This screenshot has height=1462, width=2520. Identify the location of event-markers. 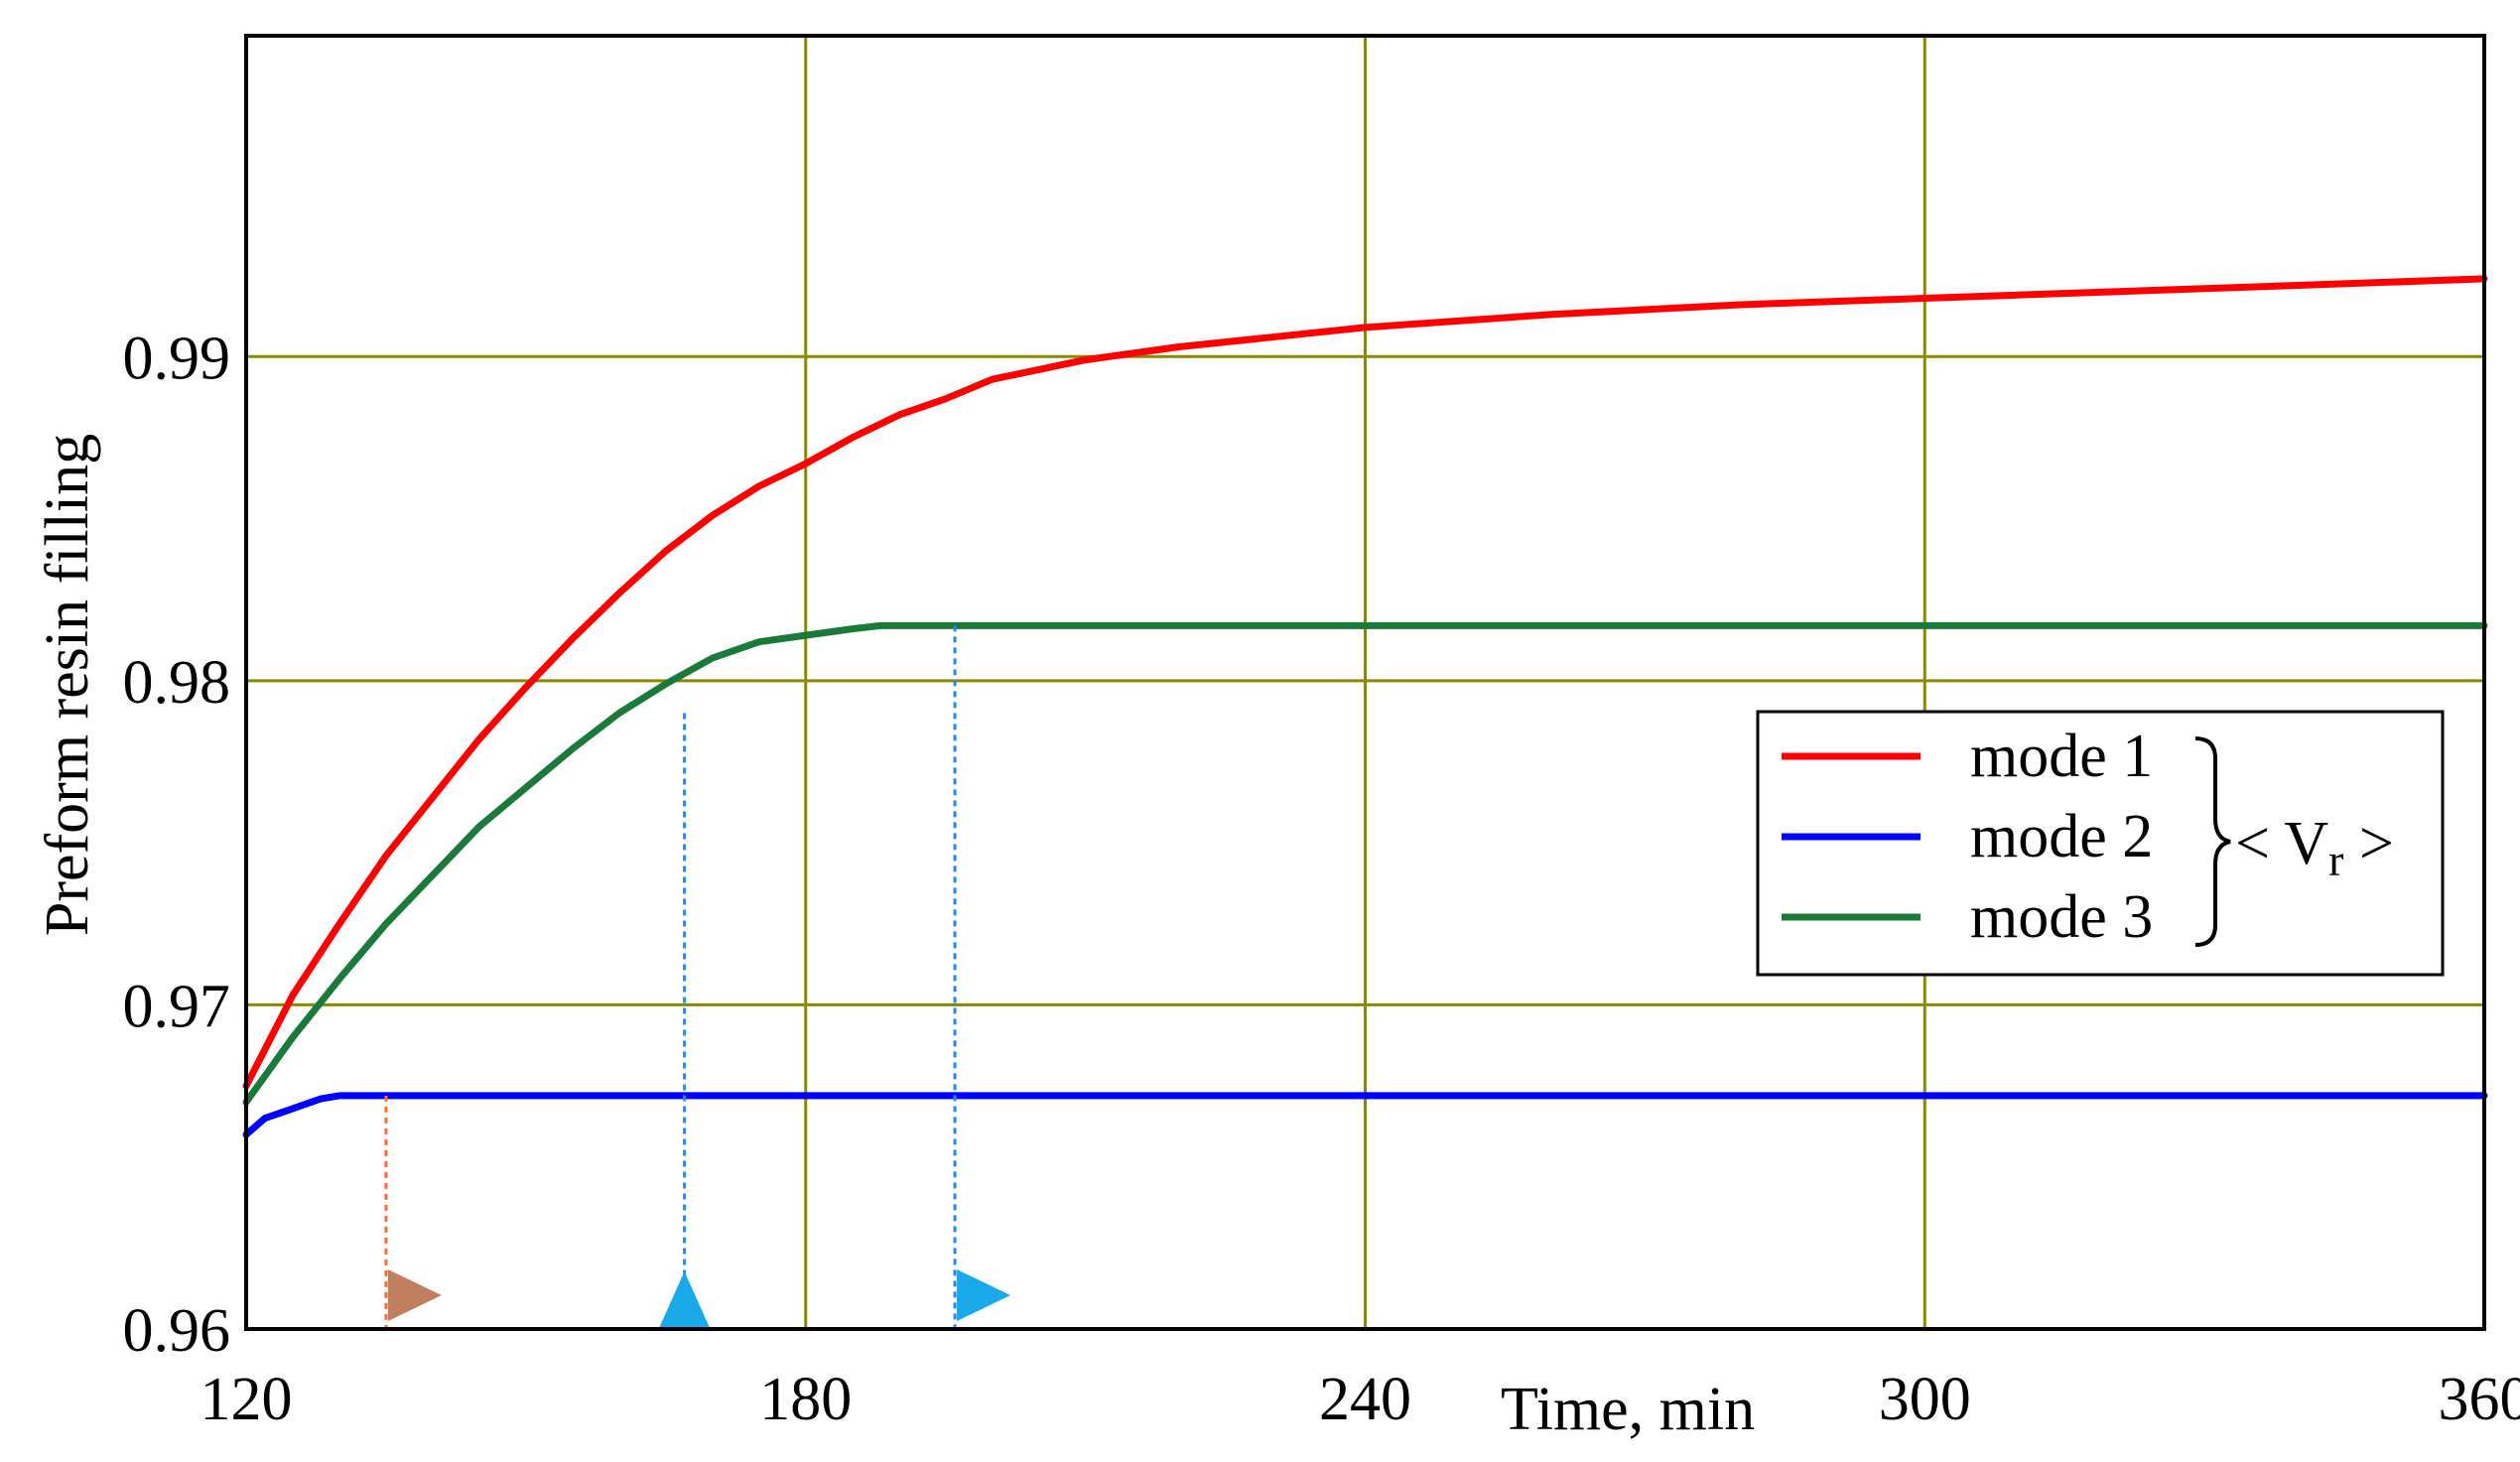
(697, 977).